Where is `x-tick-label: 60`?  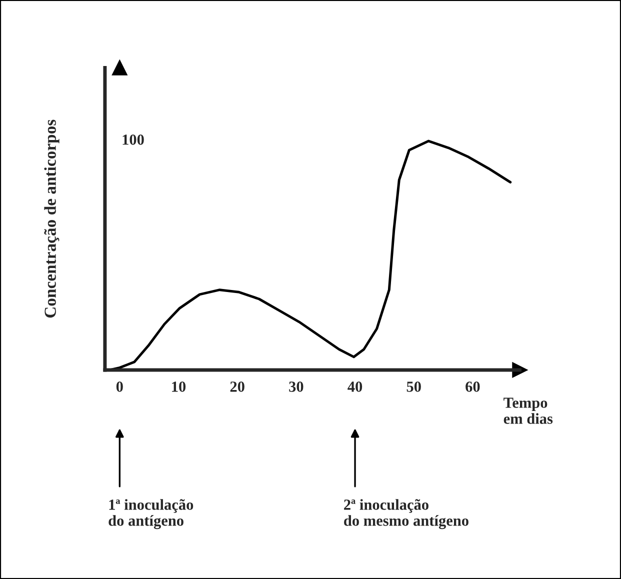 x-tick-label: 60 is located at coordinates (473, 387).